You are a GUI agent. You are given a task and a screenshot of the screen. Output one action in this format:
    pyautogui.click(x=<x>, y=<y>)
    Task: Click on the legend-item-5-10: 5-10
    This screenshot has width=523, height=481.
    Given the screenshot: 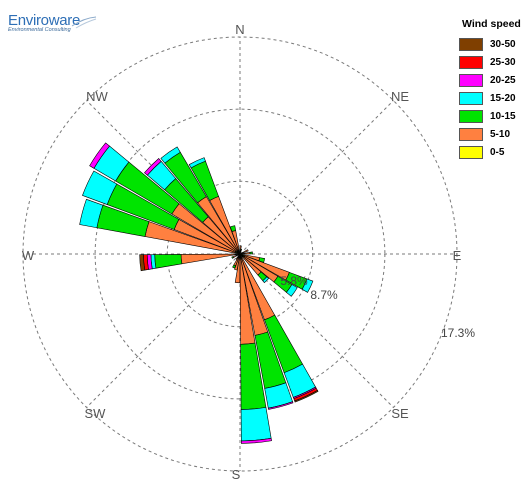 What is the action you would take?
    pyautogui.click(x=490, y=134)
    